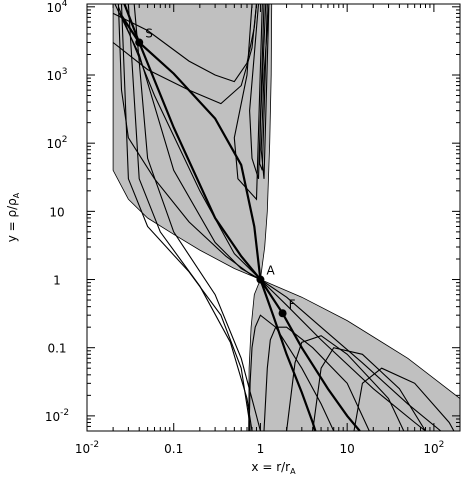 The width and height of the screenshot is (463, 477). Describe the element at coordinates (13, 217) in the screenshot. I see `y-axis-label: y = ρ/ρA` at that location.